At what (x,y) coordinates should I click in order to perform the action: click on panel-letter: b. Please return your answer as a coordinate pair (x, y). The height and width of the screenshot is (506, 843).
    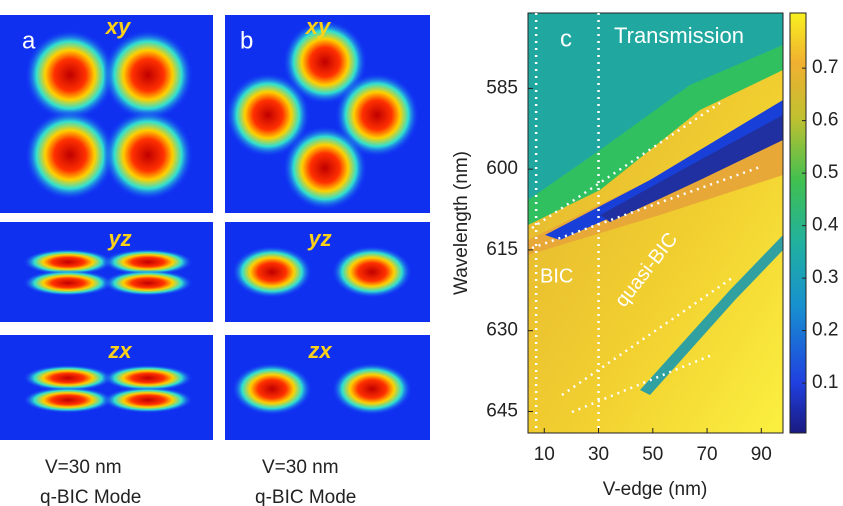
    Looking at the image, I should click on (246, 40).